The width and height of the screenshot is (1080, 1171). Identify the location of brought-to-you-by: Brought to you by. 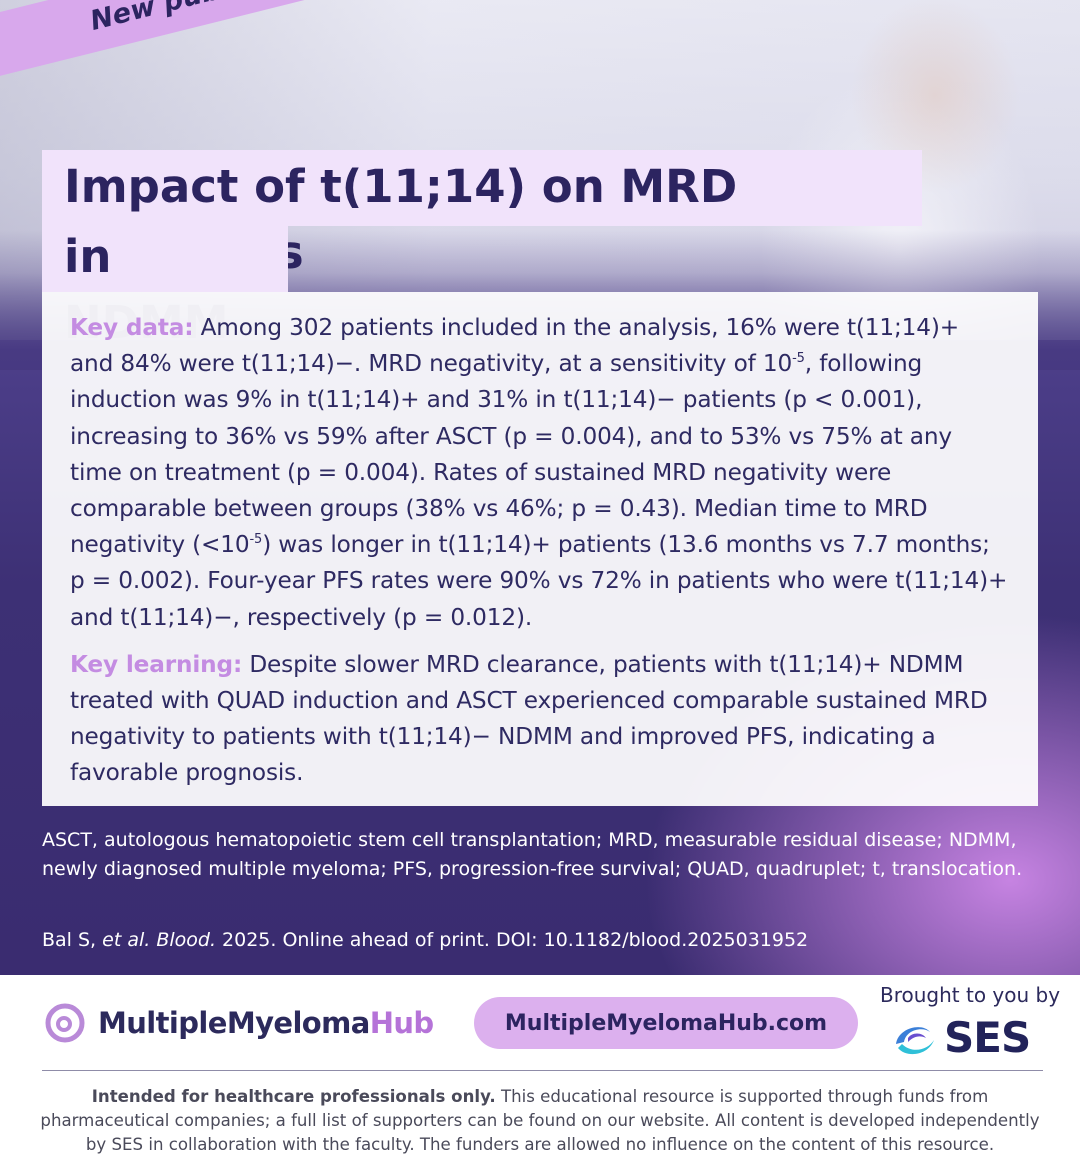
(970, 995).